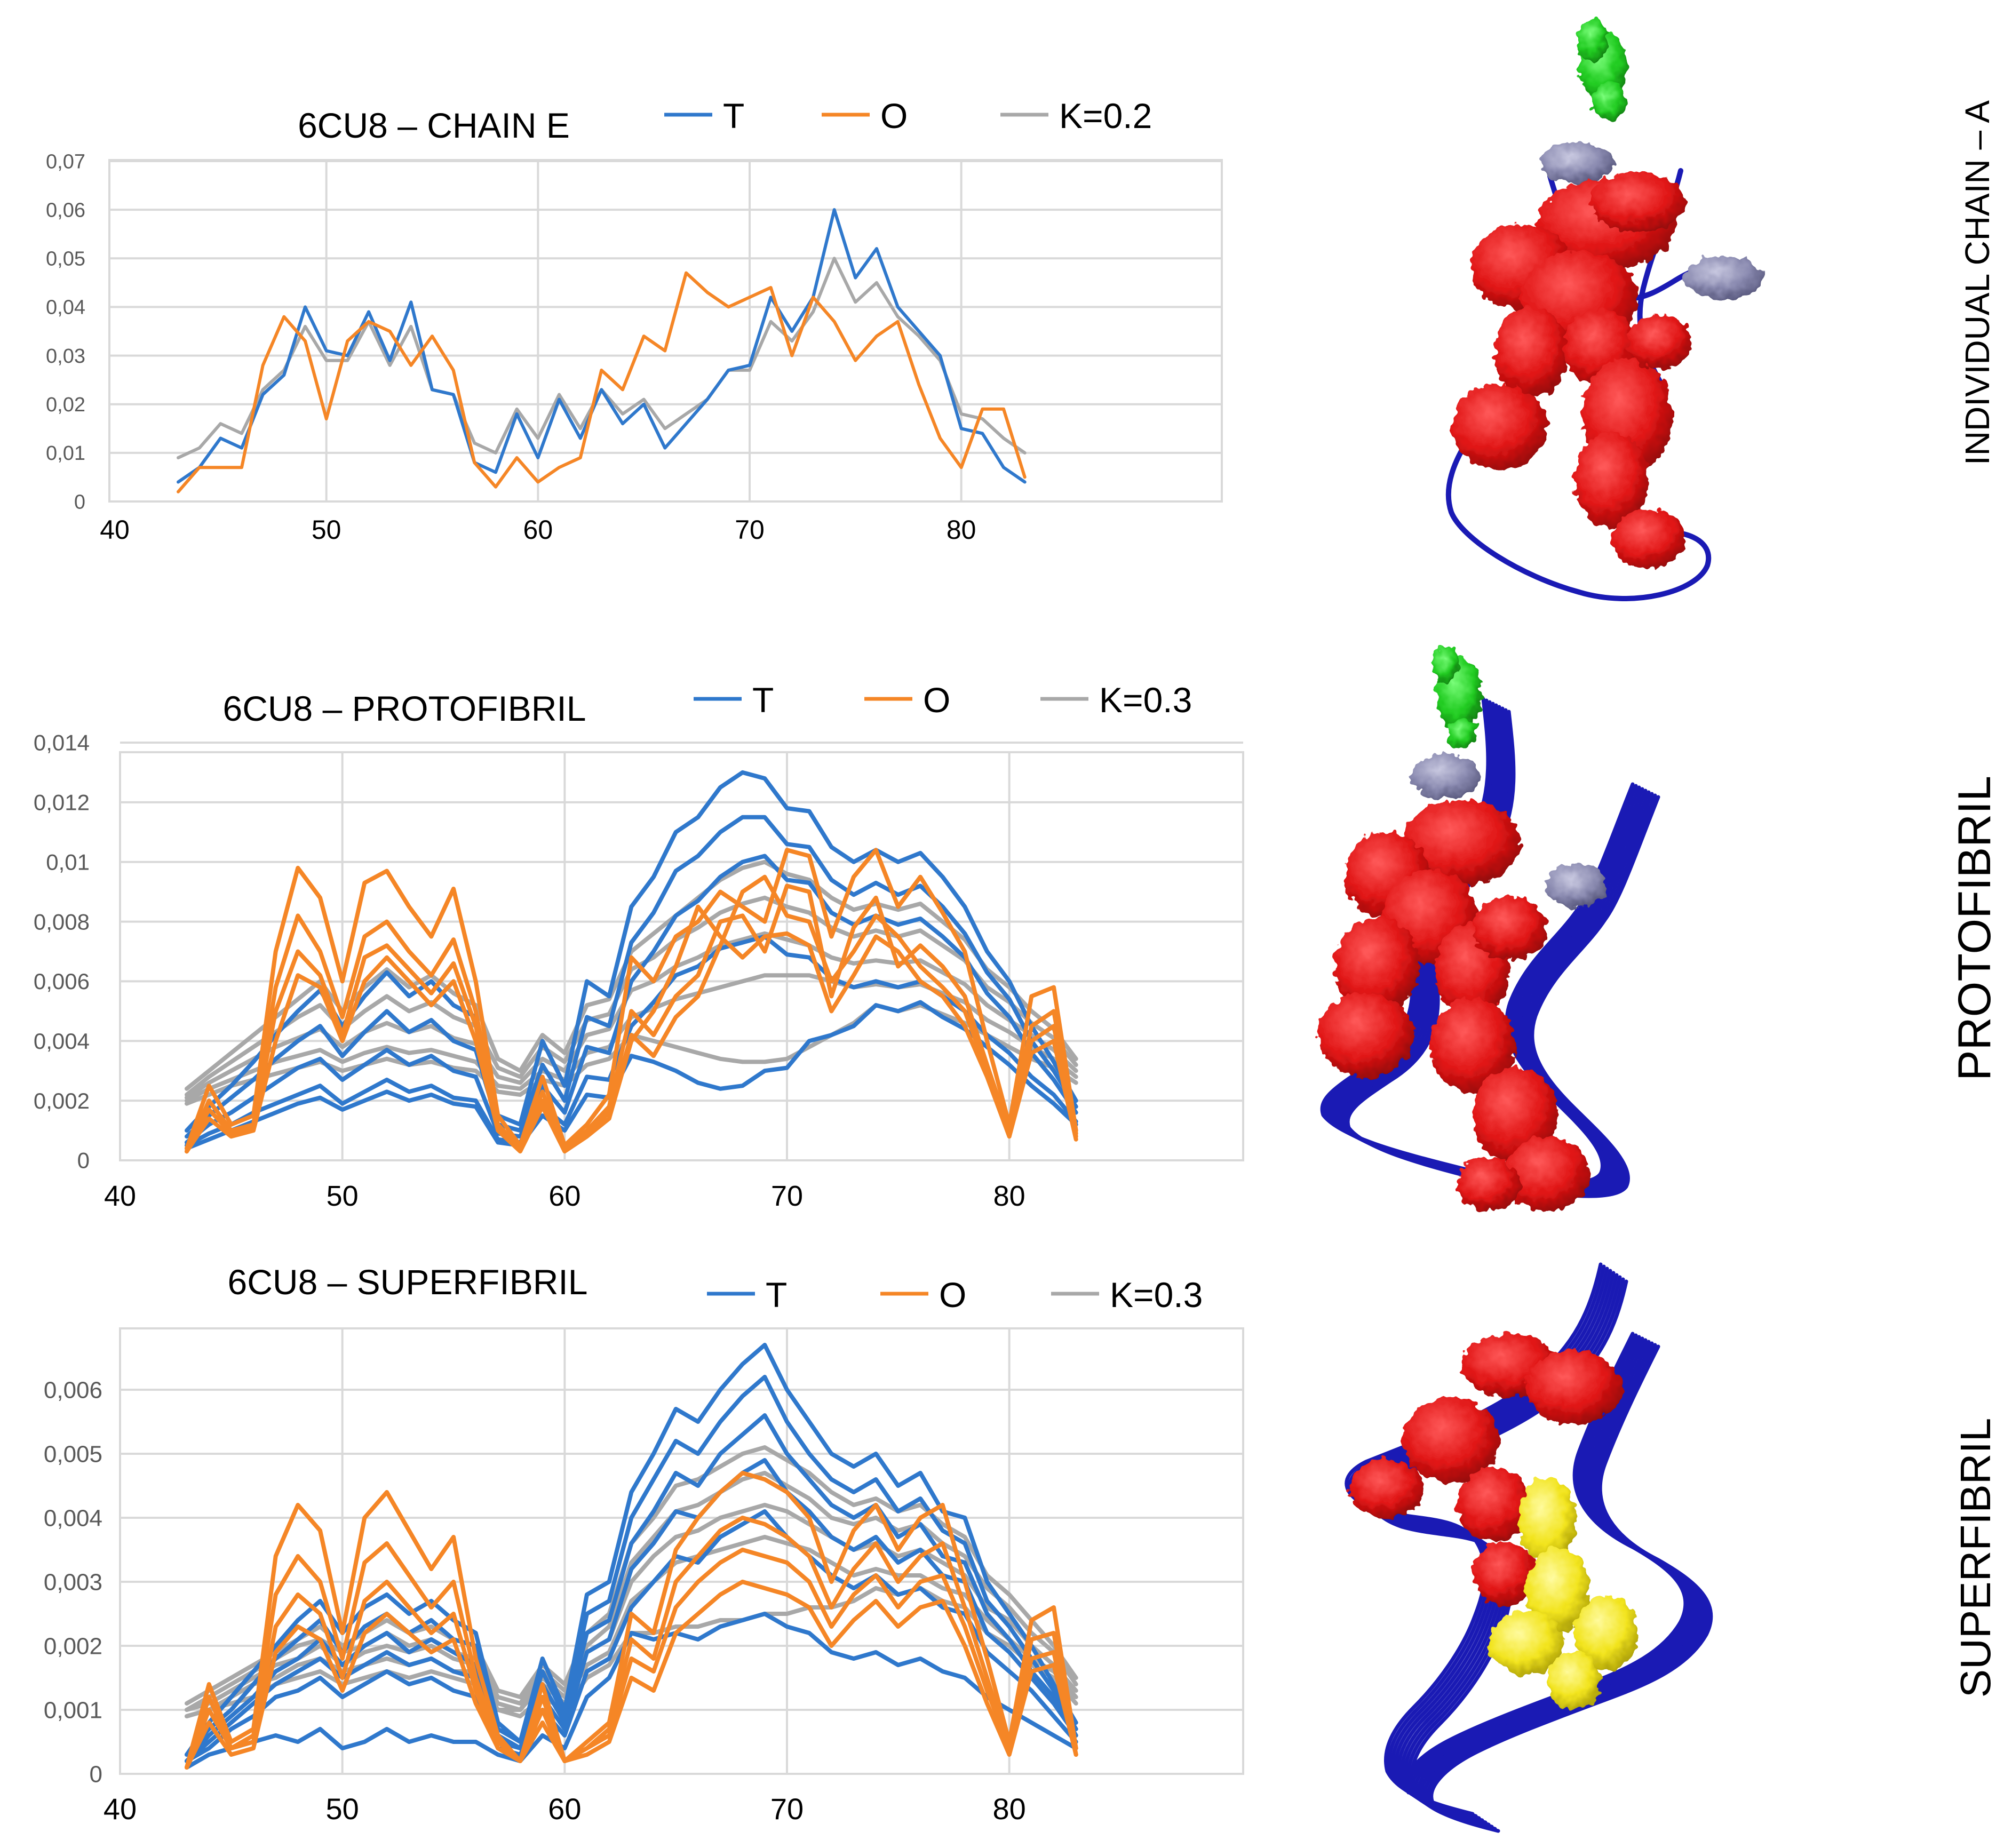 The width and height of the screenshot is (2012, 1848). Describe the element at coordinates (65, 308) in the screenshot. I see `y-tick-label: 0,04` at that location.